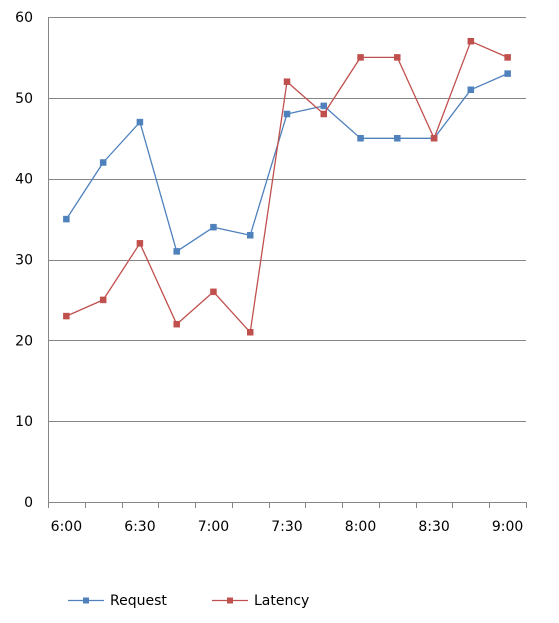  I want to click on y-tick-label: 60, so click(24, 18).